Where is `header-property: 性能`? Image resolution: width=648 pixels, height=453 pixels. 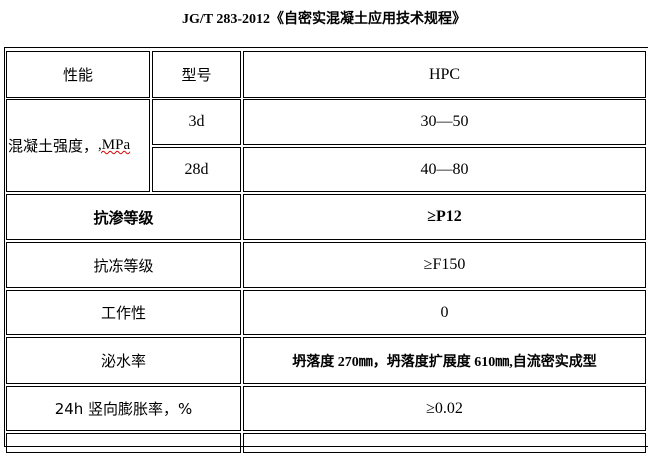
header-property: 性能 is located at coordinates (78, 74).